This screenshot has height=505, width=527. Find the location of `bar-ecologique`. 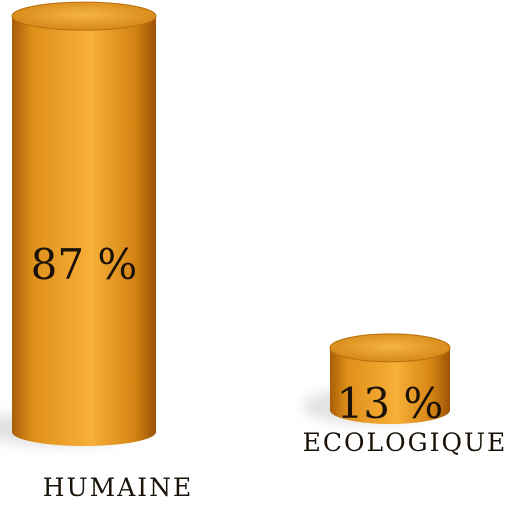

bar-ecologique is located at coordinates (390, 385).